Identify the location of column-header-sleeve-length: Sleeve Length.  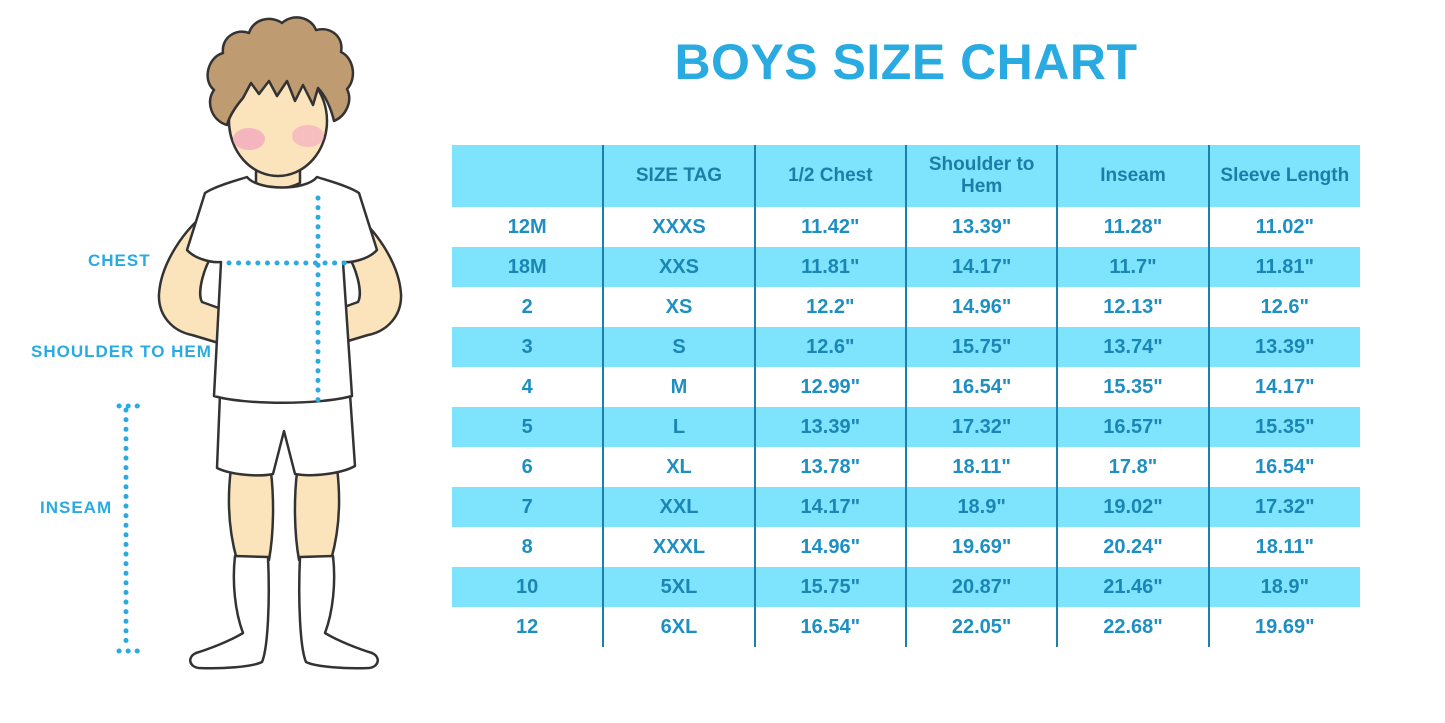
(1283, 176).